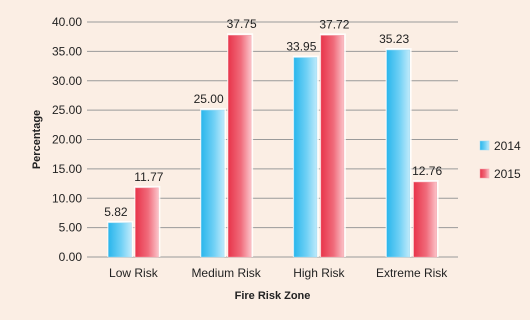  I want to click on bar-2014-high-risk, so click(305, 157).